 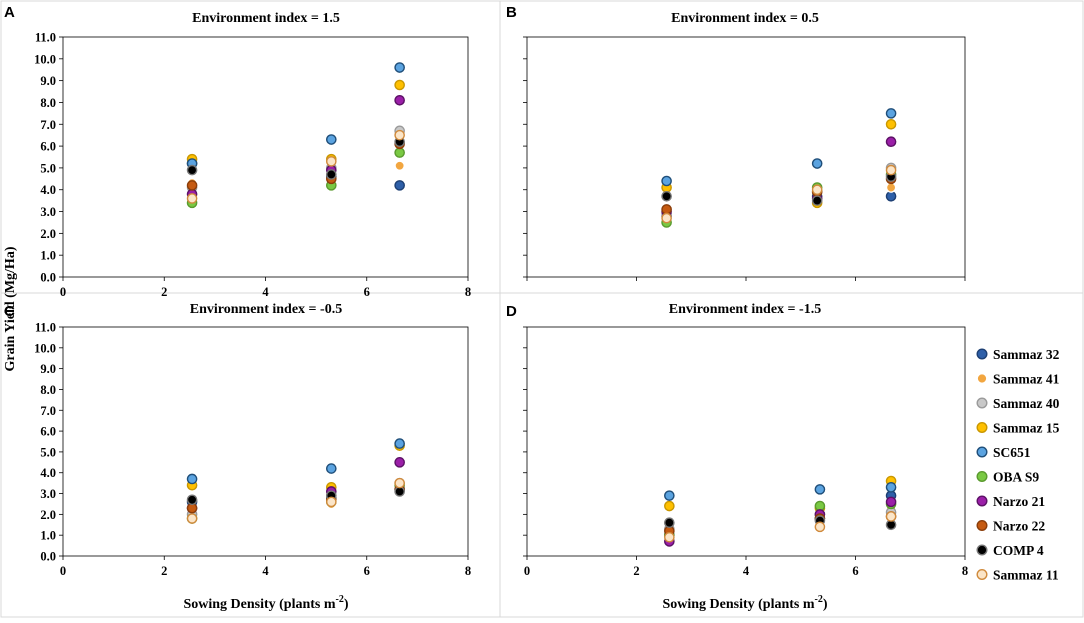 What do you see at coordinates (744, 603) in the screenshot?
I see `x-axis-label-d: Sowing Density (plants m-2)` at bounding box center [744, 603].